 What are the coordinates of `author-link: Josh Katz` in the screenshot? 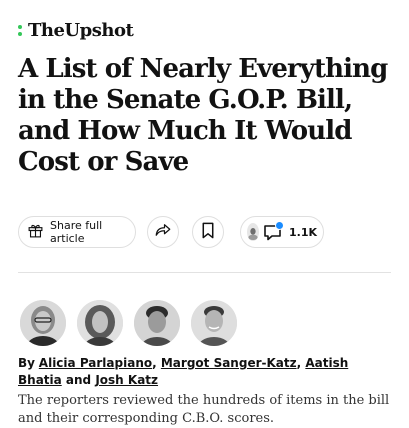 It's located at (127, 380).